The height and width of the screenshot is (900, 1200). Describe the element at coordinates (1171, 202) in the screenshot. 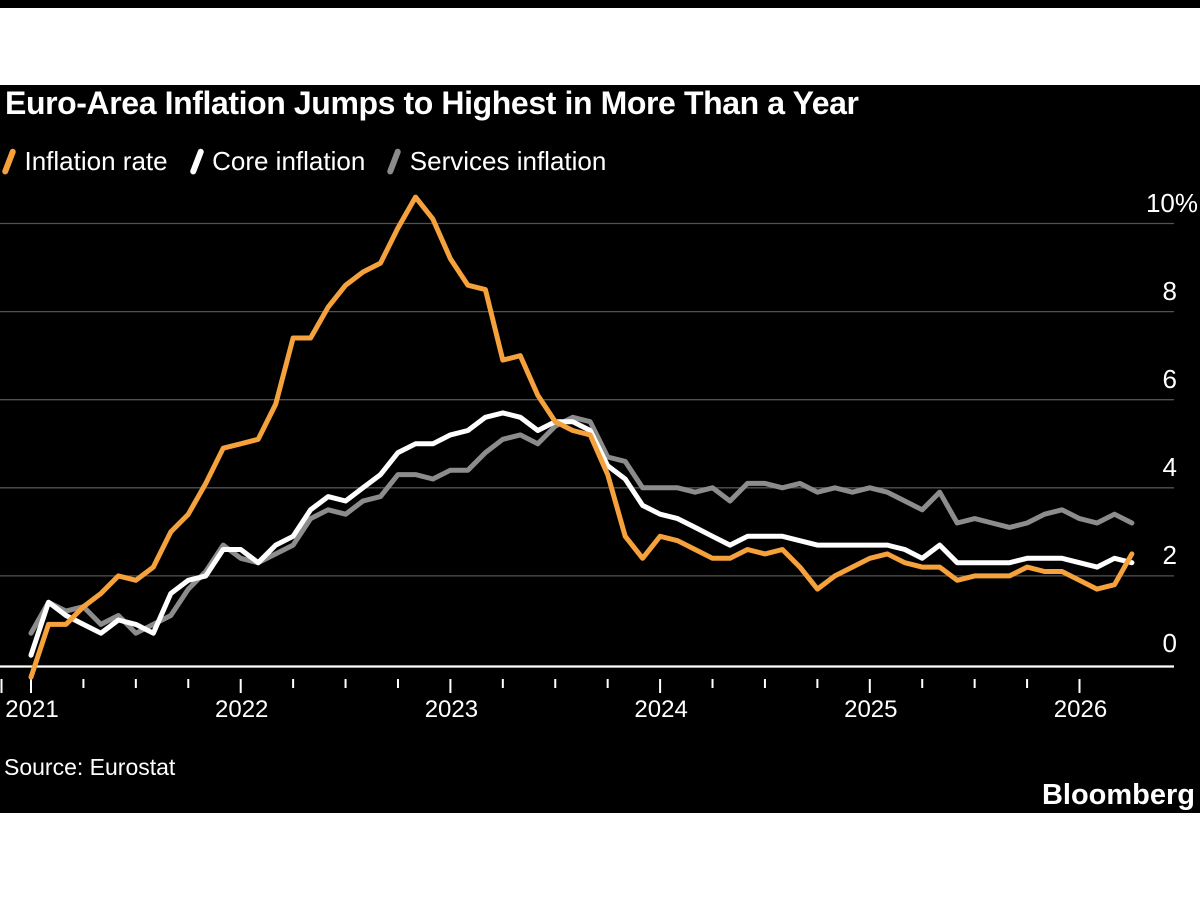

I see `y-axis-label: 10%` at that location.